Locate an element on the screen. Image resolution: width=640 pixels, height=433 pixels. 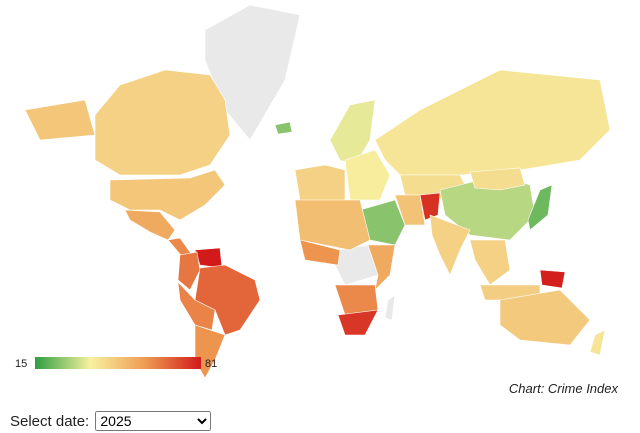
caption: Chart: Crime Index is located at coordinates (563, 388).